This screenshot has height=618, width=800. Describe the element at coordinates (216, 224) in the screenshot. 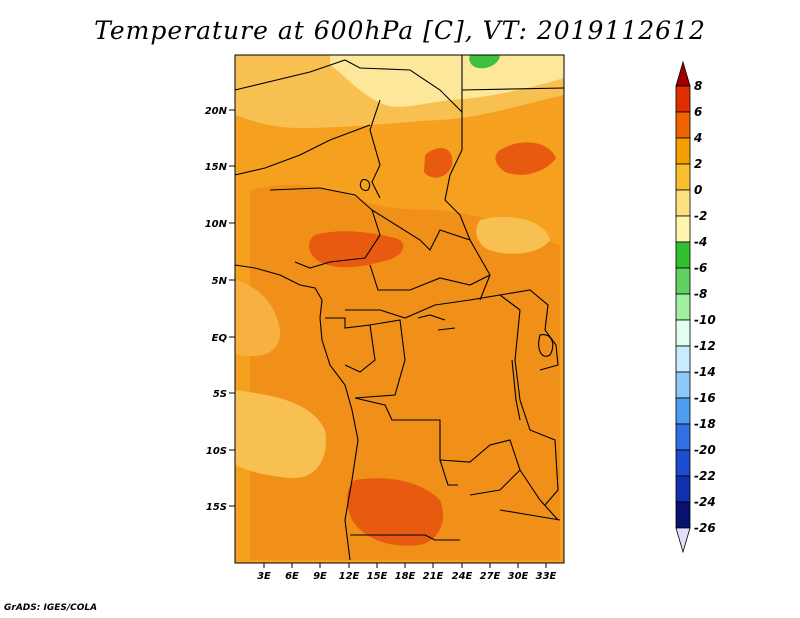

I see `lat-label: 10N` at that location.